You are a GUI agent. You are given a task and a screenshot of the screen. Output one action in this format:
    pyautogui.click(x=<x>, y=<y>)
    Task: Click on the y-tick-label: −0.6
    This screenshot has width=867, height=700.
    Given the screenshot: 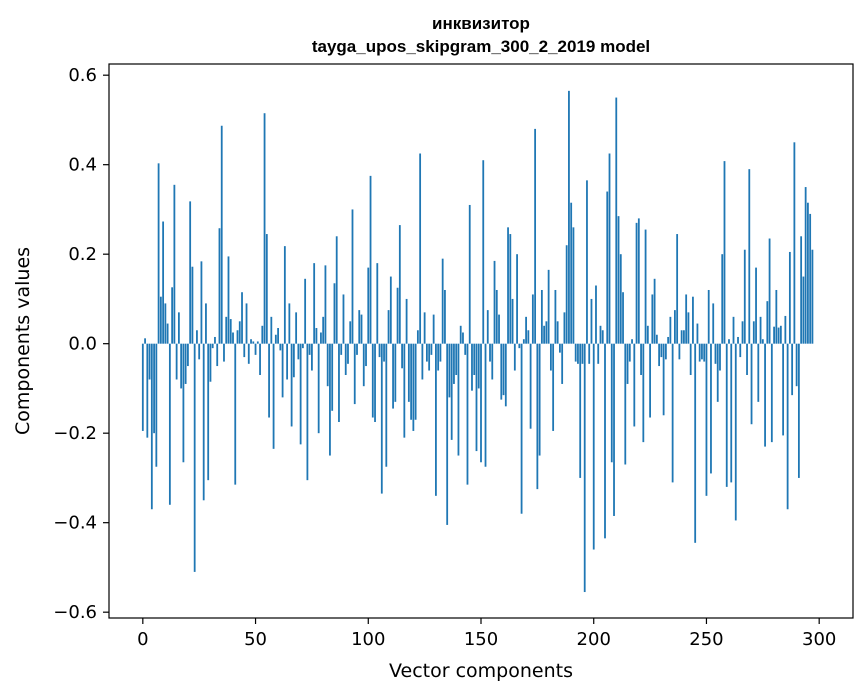 What is the action you would take?
    pyautogui.click(x=75, y=612)
    